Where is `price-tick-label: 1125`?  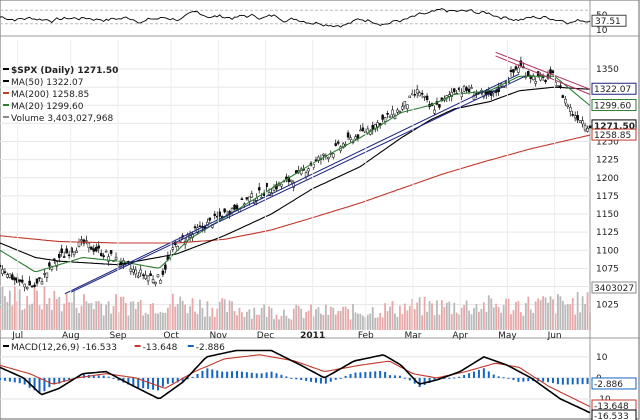
price-tick-label: 1125 is located at coordinates (607, 233).